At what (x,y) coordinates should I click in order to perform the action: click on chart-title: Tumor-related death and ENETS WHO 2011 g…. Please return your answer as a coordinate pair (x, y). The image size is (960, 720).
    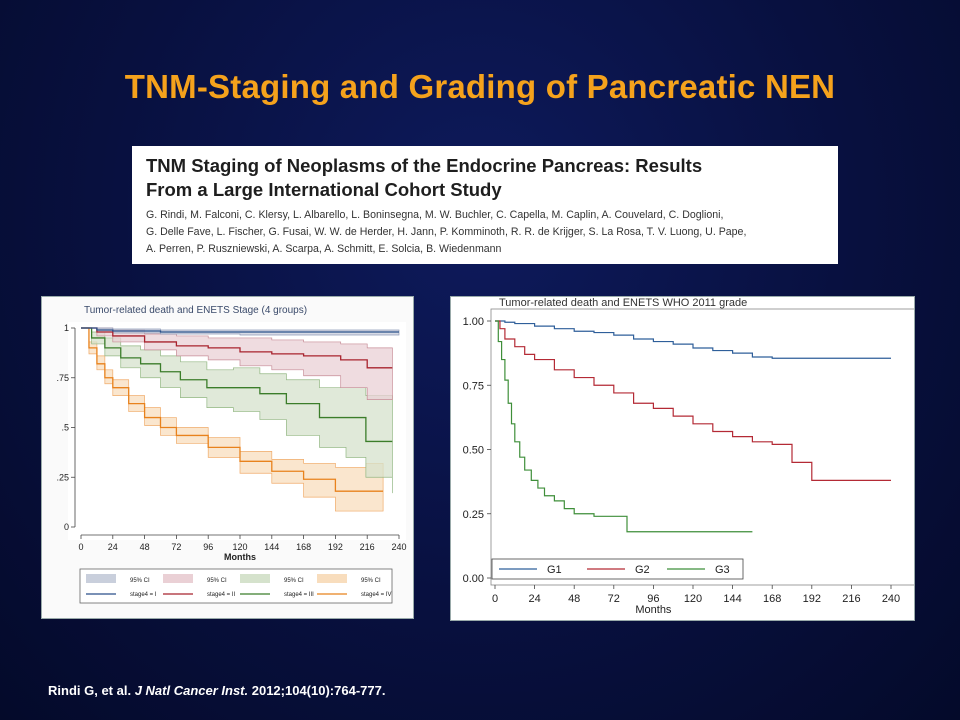
    Looking at the image, I should click on (623, 303).